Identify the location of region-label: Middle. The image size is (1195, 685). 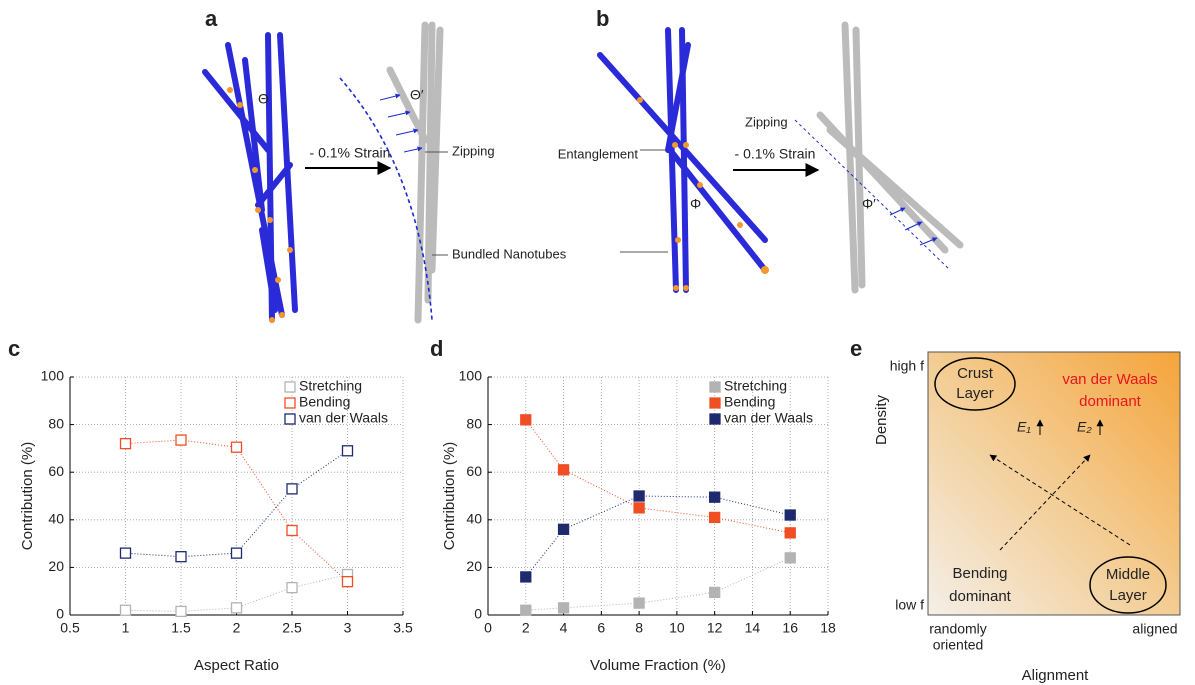
(1128, 574).